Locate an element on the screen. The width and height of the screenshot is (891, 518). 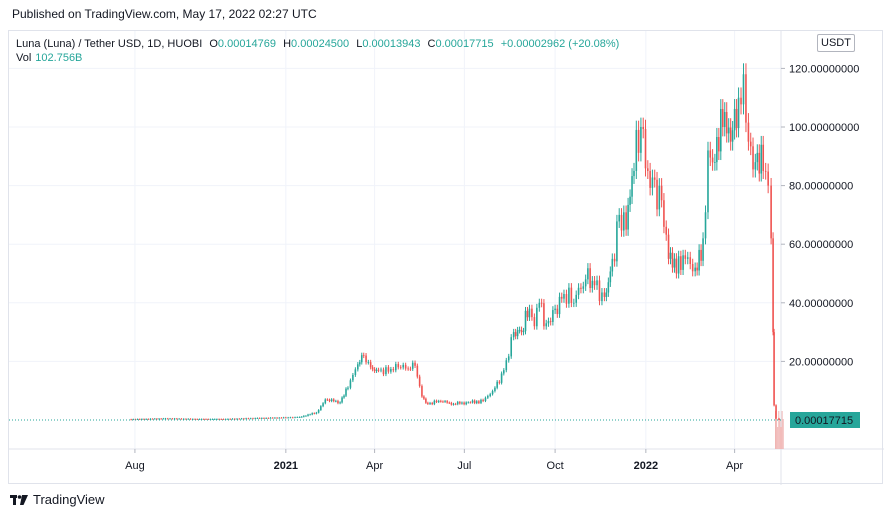
close-label: C is located at coordinates (431, 44).